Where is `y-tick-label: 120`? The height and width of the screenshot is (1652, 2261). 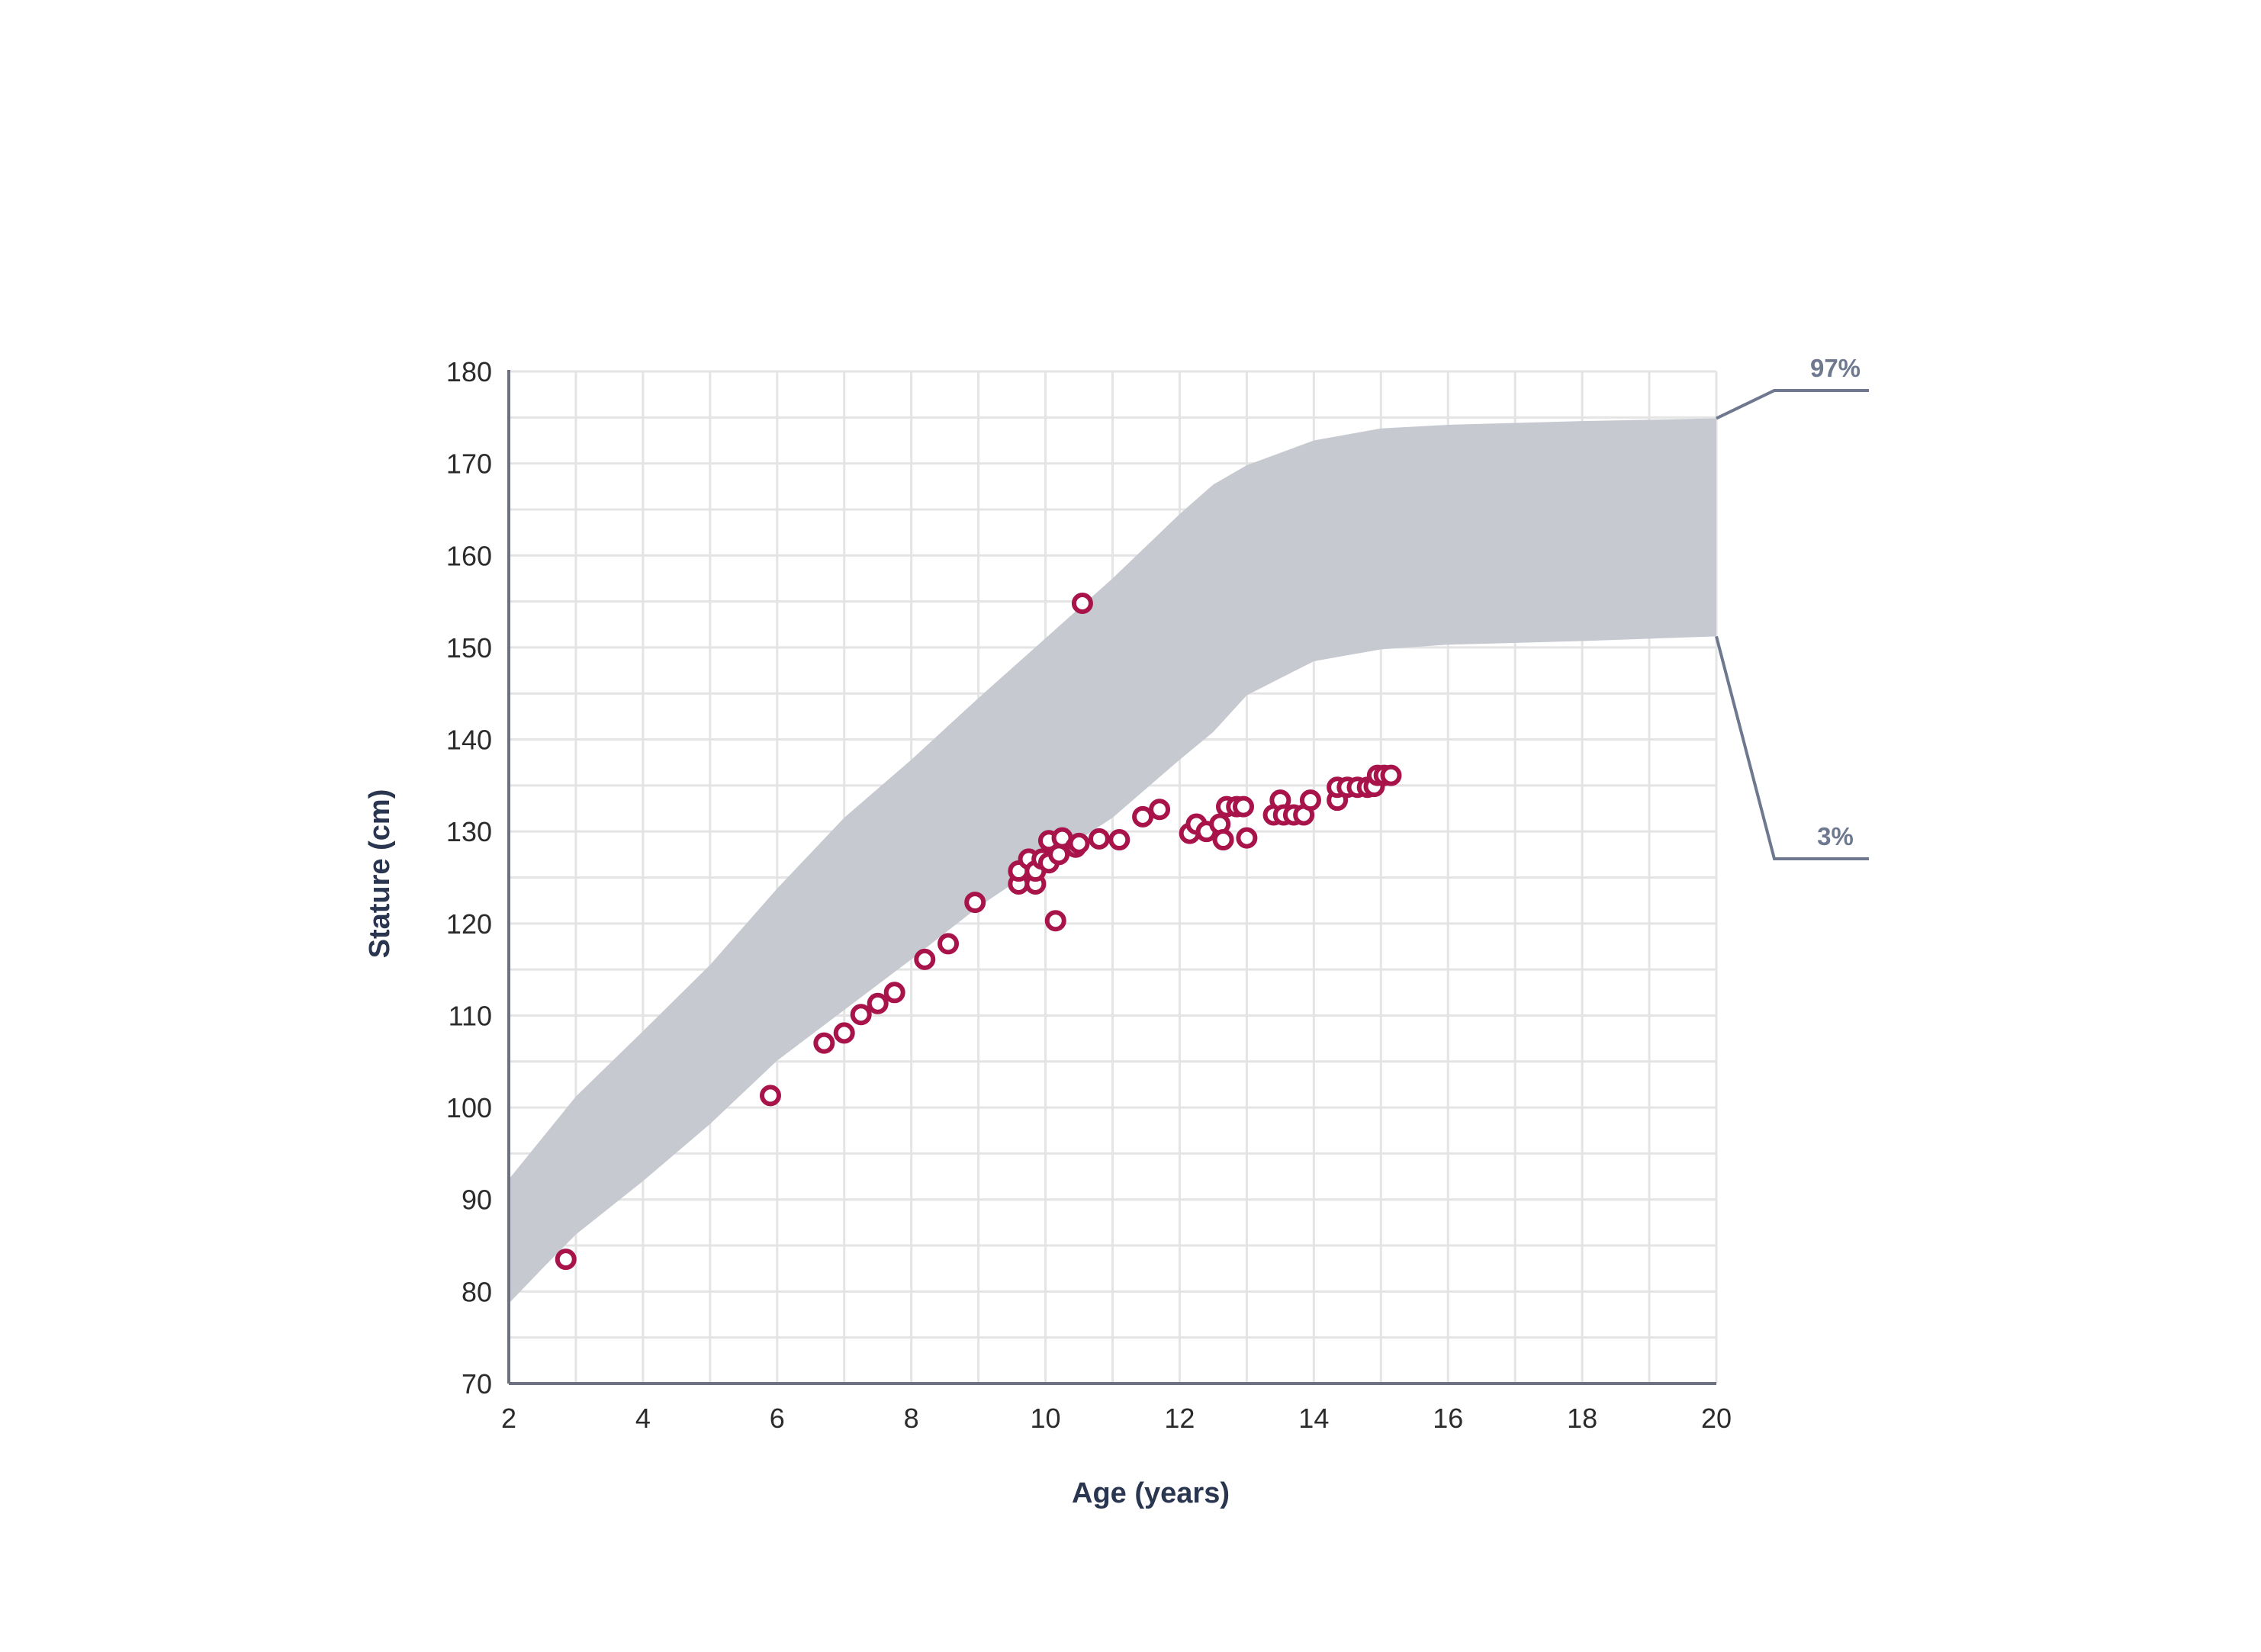
y-tick-label: 120 is located at coordinates (469, 924).